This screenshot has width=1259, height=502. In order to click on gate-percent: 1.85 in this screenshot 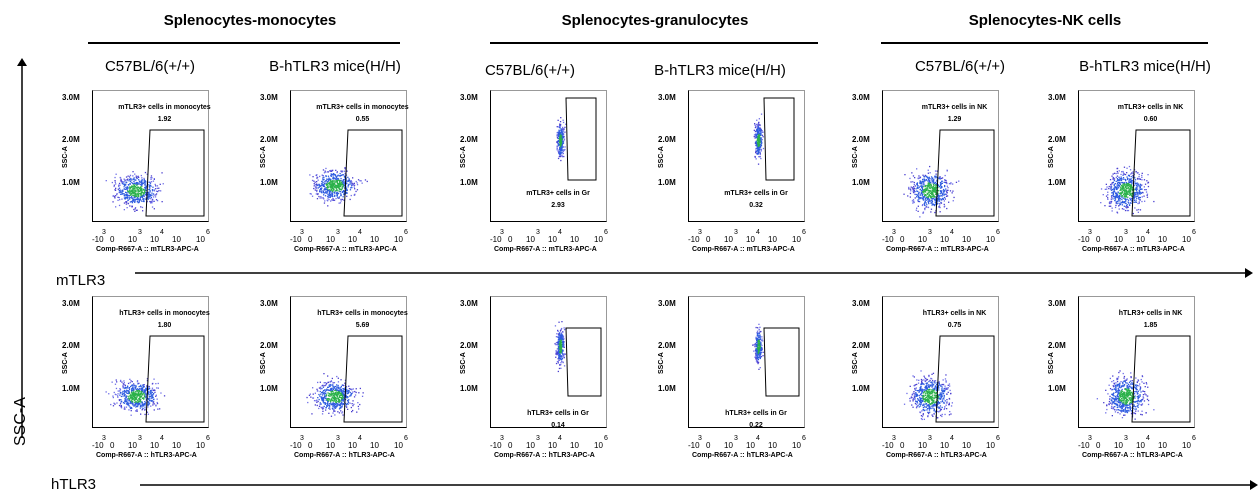, I will do `click(1150, 325)`.